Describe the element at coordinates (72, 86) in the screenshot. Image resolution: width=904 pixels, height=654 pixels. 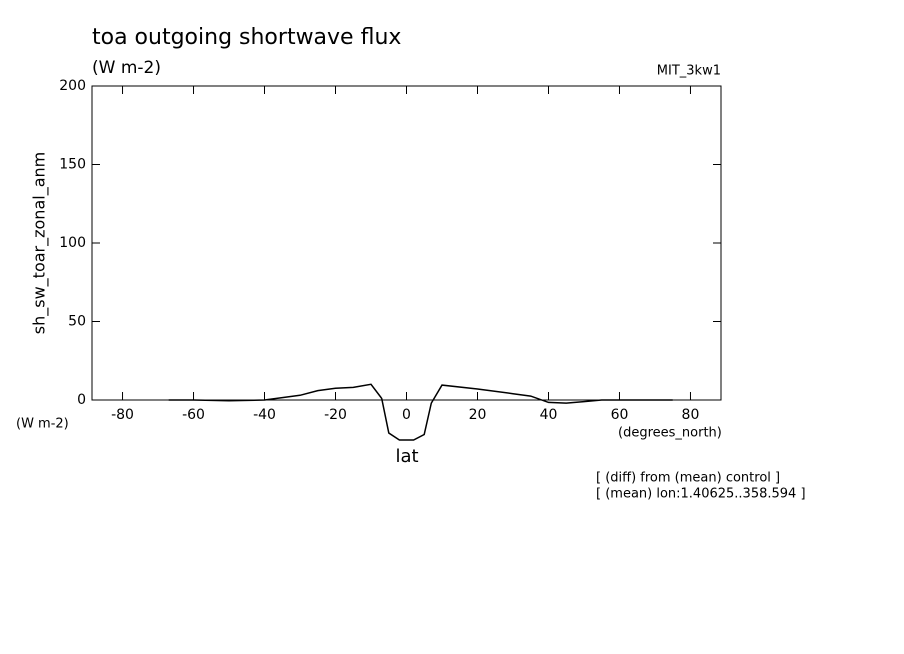
I see `y-tick-label: 200` at that location.